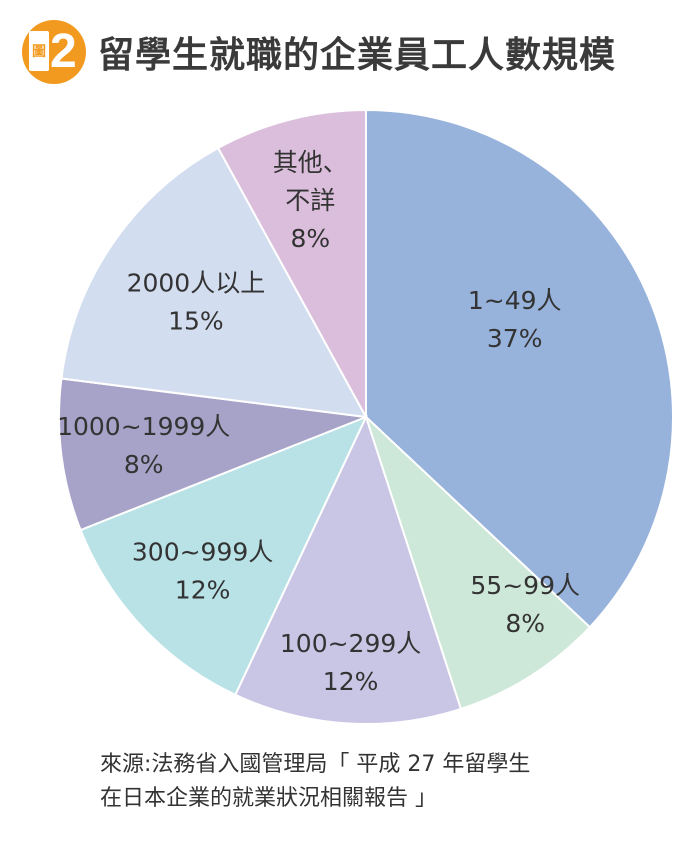 The height and width of the screenshot is (868, 700). What do you see at coordinates (202, 551) in the screenshot?
I see `slice-category-label: 300~999人` at bounding box center [202, 551].